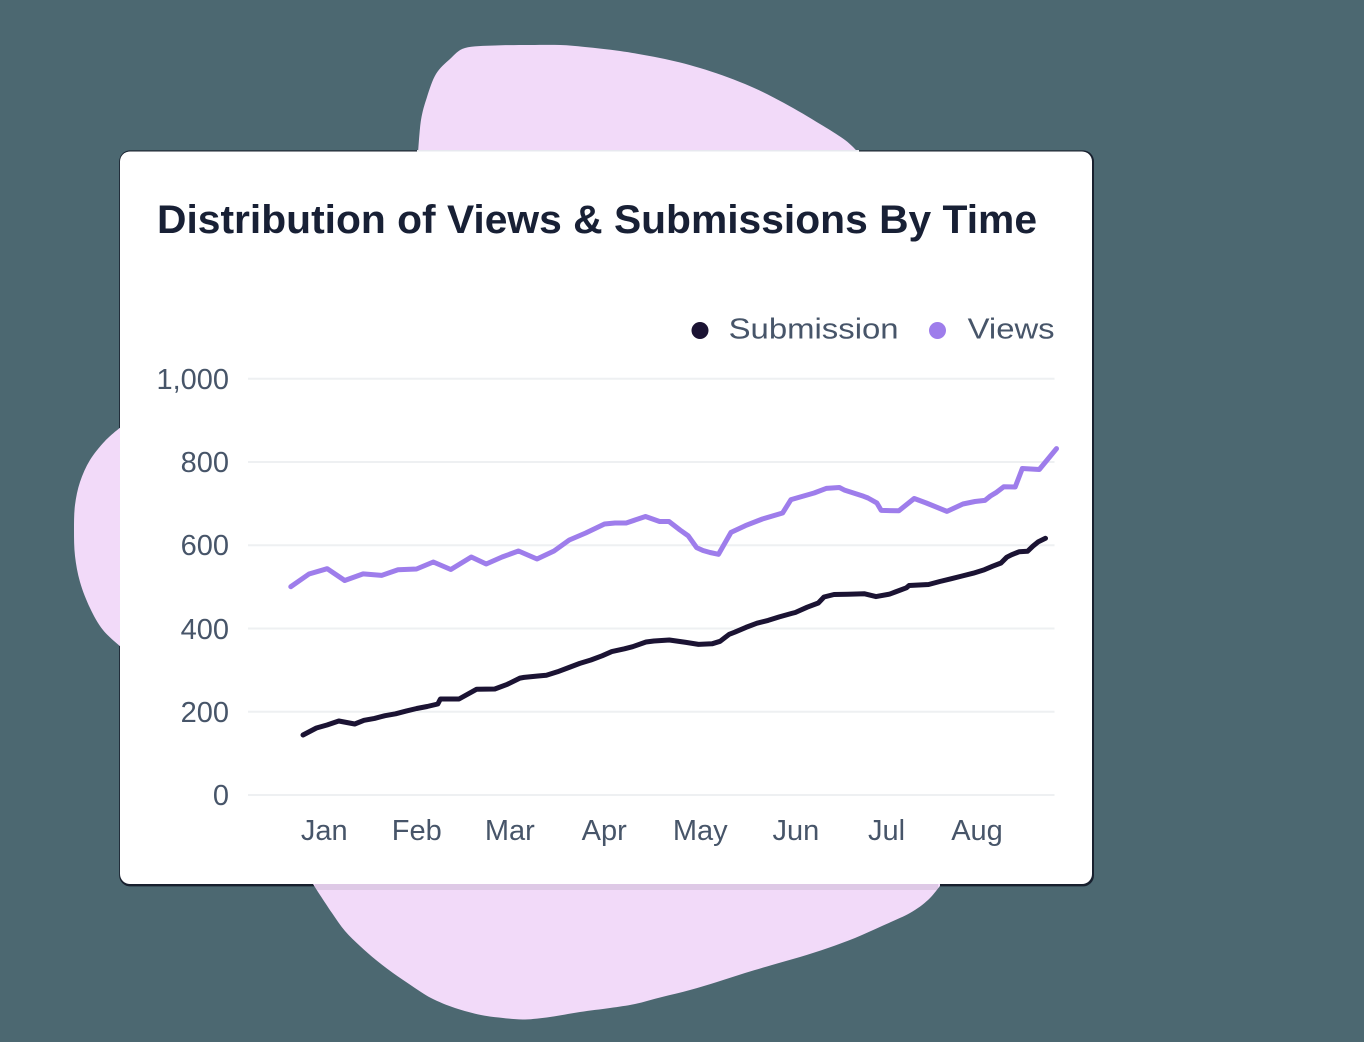  What do you see at coordinates (814, 330) in the screenshot?
I see `svg-text: Submission` at bounding box center [814, 330].